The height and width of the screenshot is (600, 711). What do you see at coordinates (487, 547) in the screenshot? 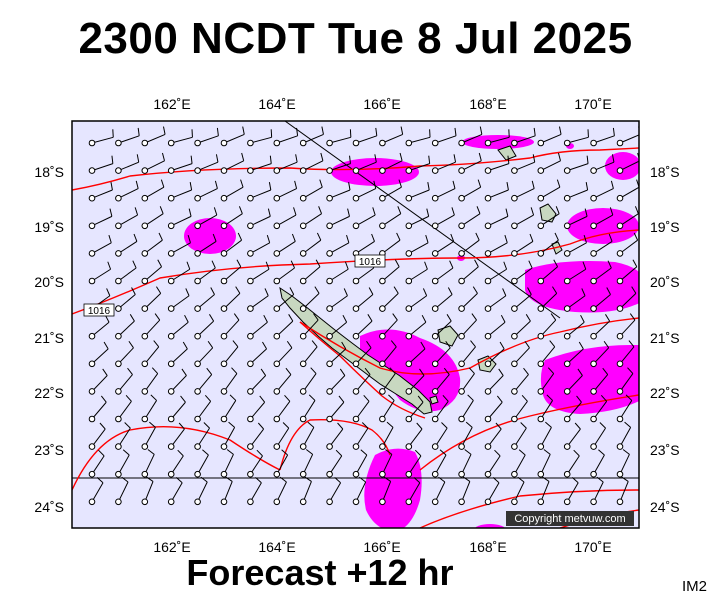
I see `lon-label: 168˚E` at bounding box center [487, 547].